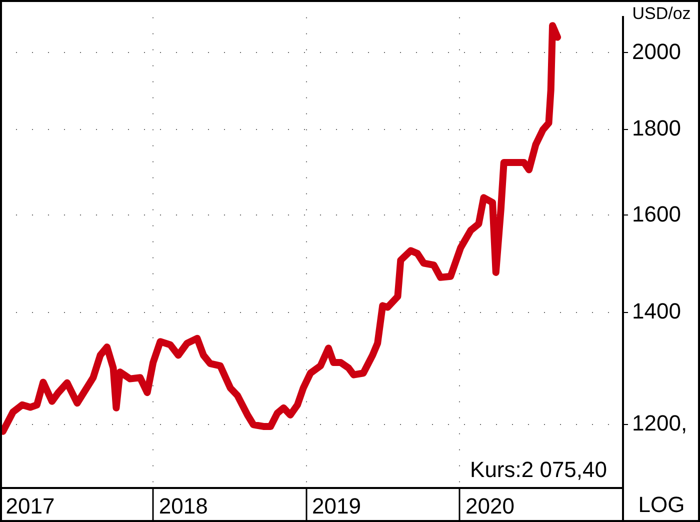  I want to click on x-tick-label: 2018, so click(183, 505).